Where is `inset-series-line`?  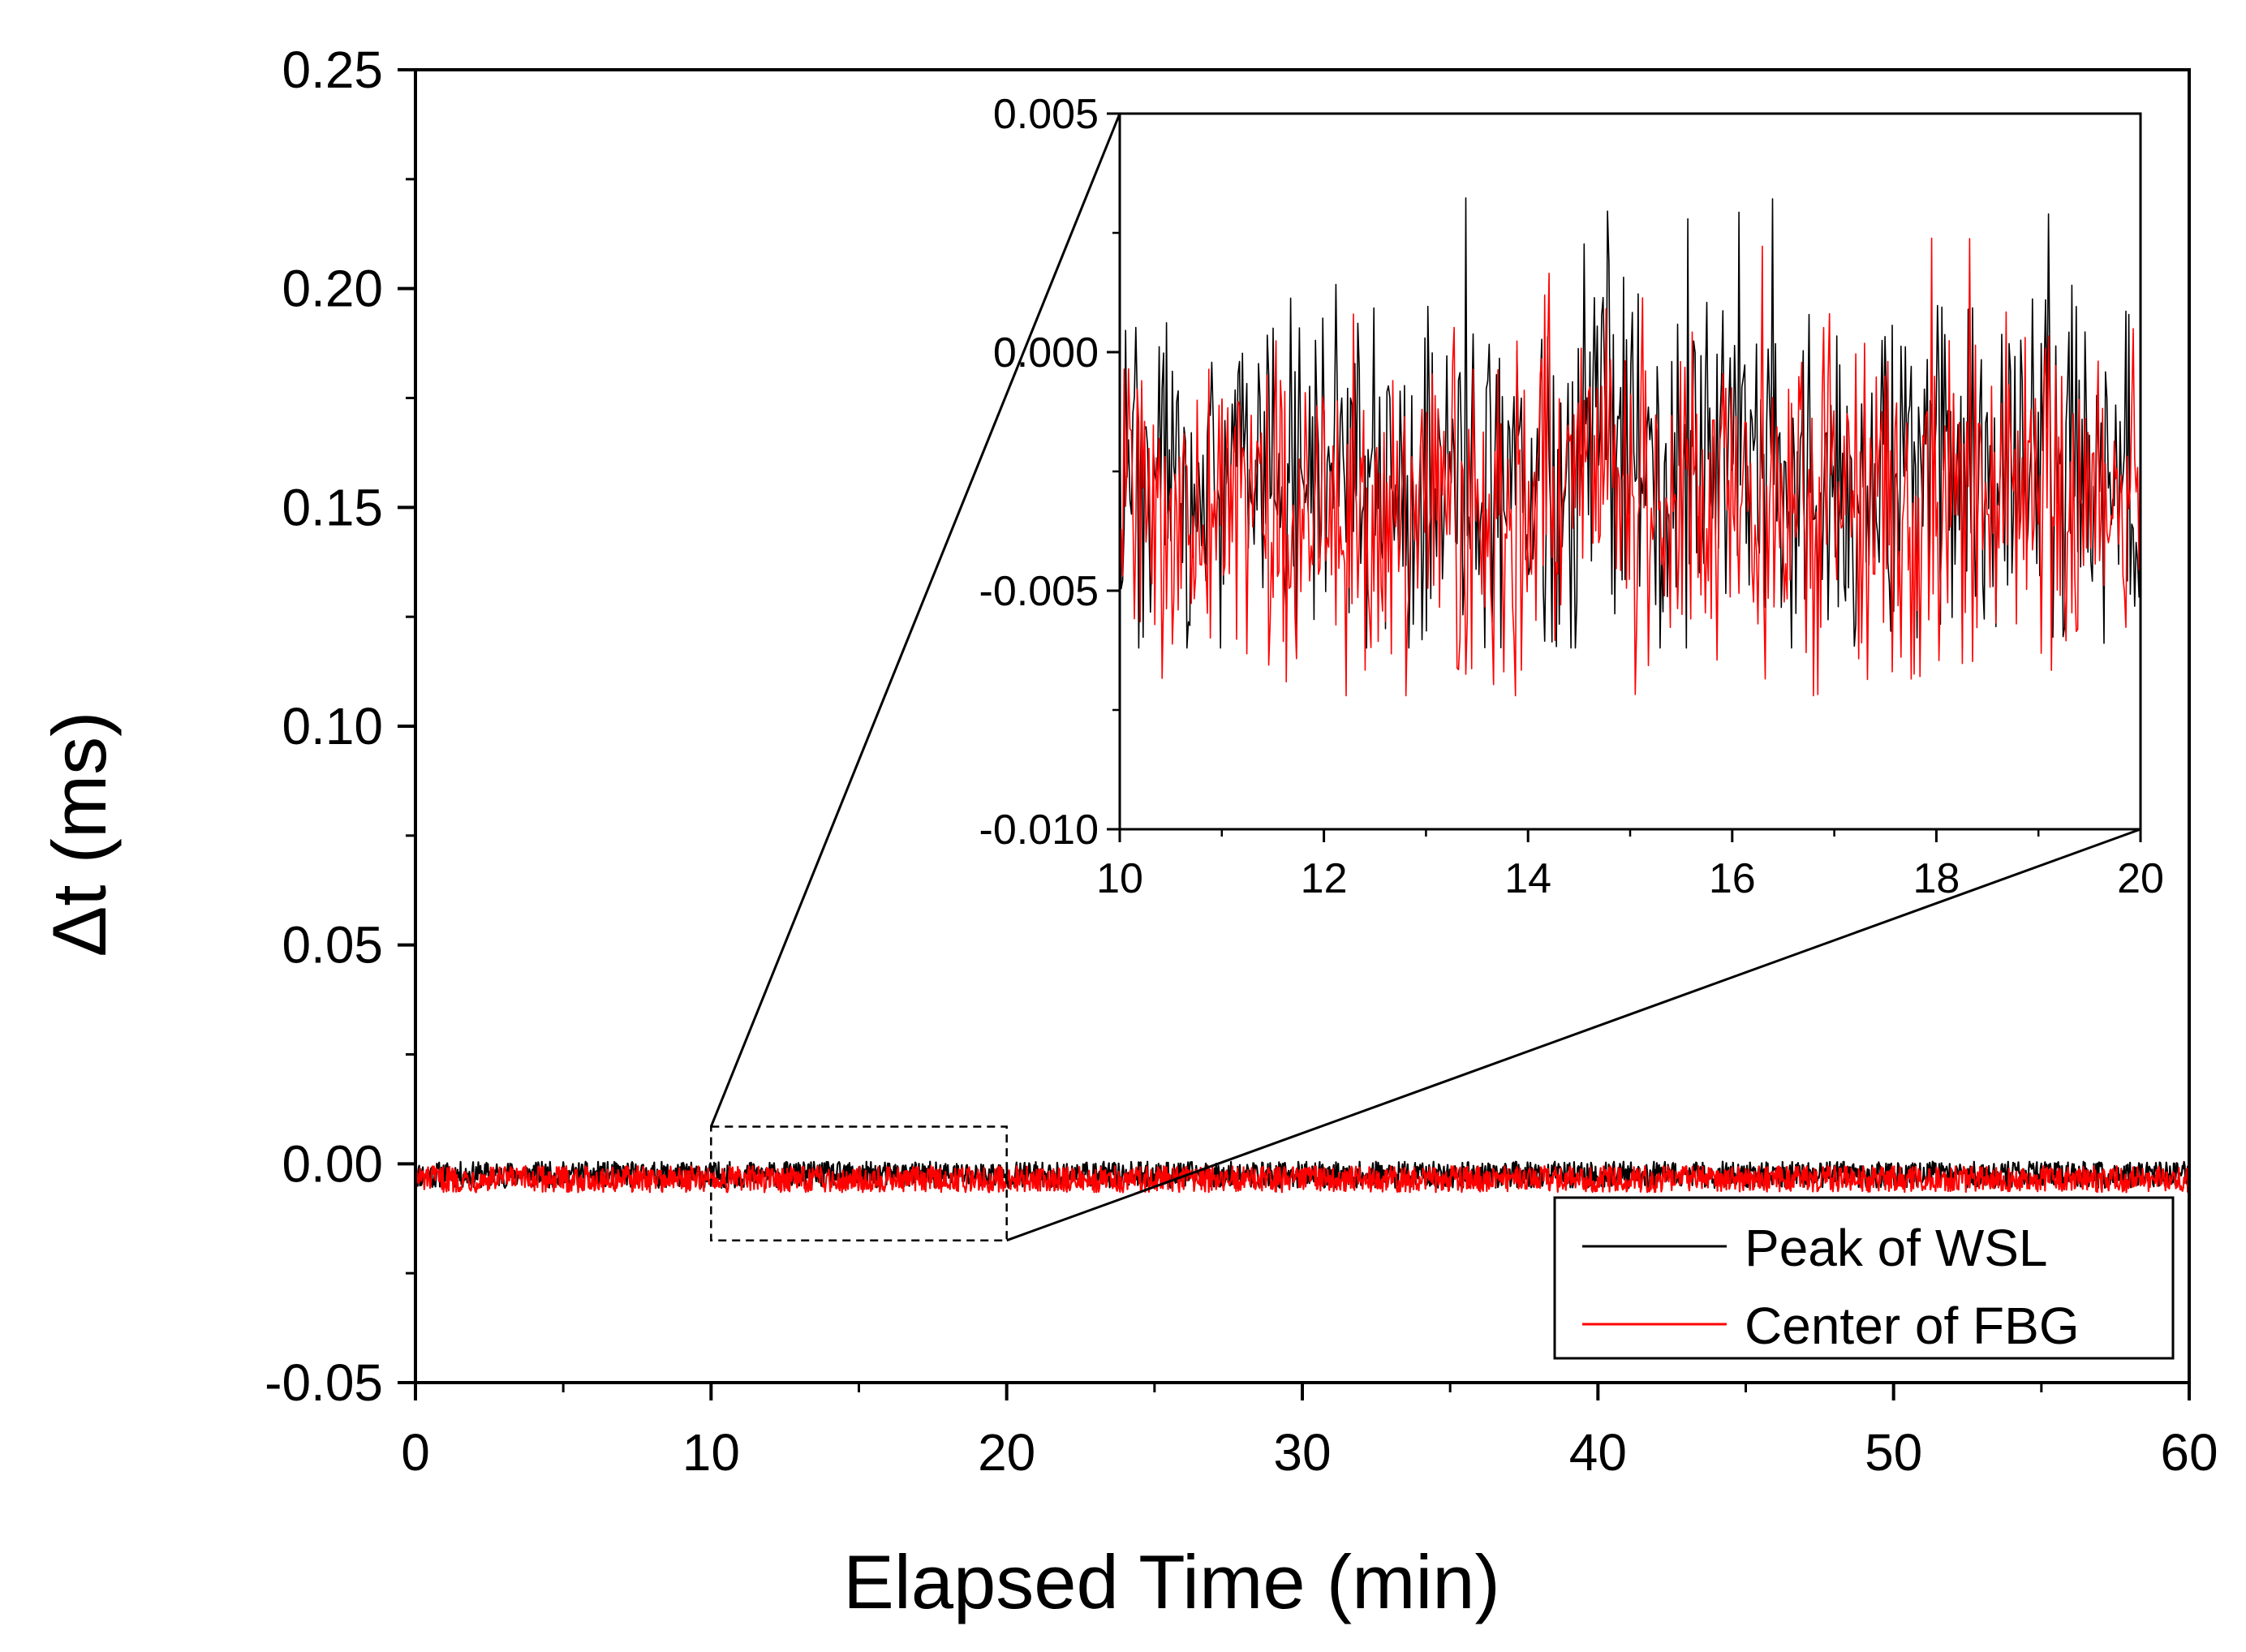 inset-series-line is located at coordinates (1630, 467).